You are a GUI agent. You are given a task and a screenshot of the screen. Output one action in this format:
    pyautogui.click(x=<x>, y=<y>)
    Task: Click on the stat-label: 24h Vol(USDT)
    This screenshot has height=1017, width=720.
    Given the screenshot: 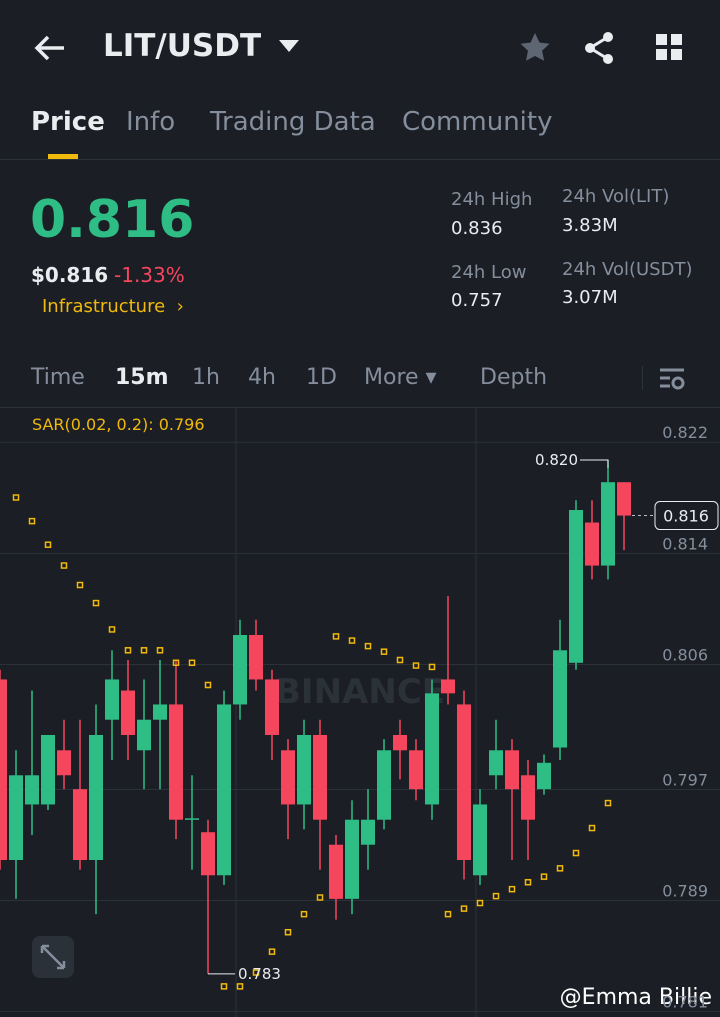 What is the action you would take?
    pyautogui.click(x=627, y=269)
    